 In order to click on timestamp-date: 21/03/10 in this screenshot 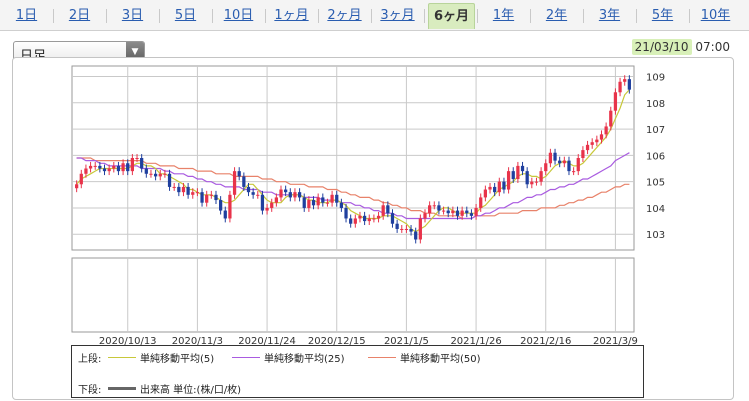, I will do `click(661, 47)`.